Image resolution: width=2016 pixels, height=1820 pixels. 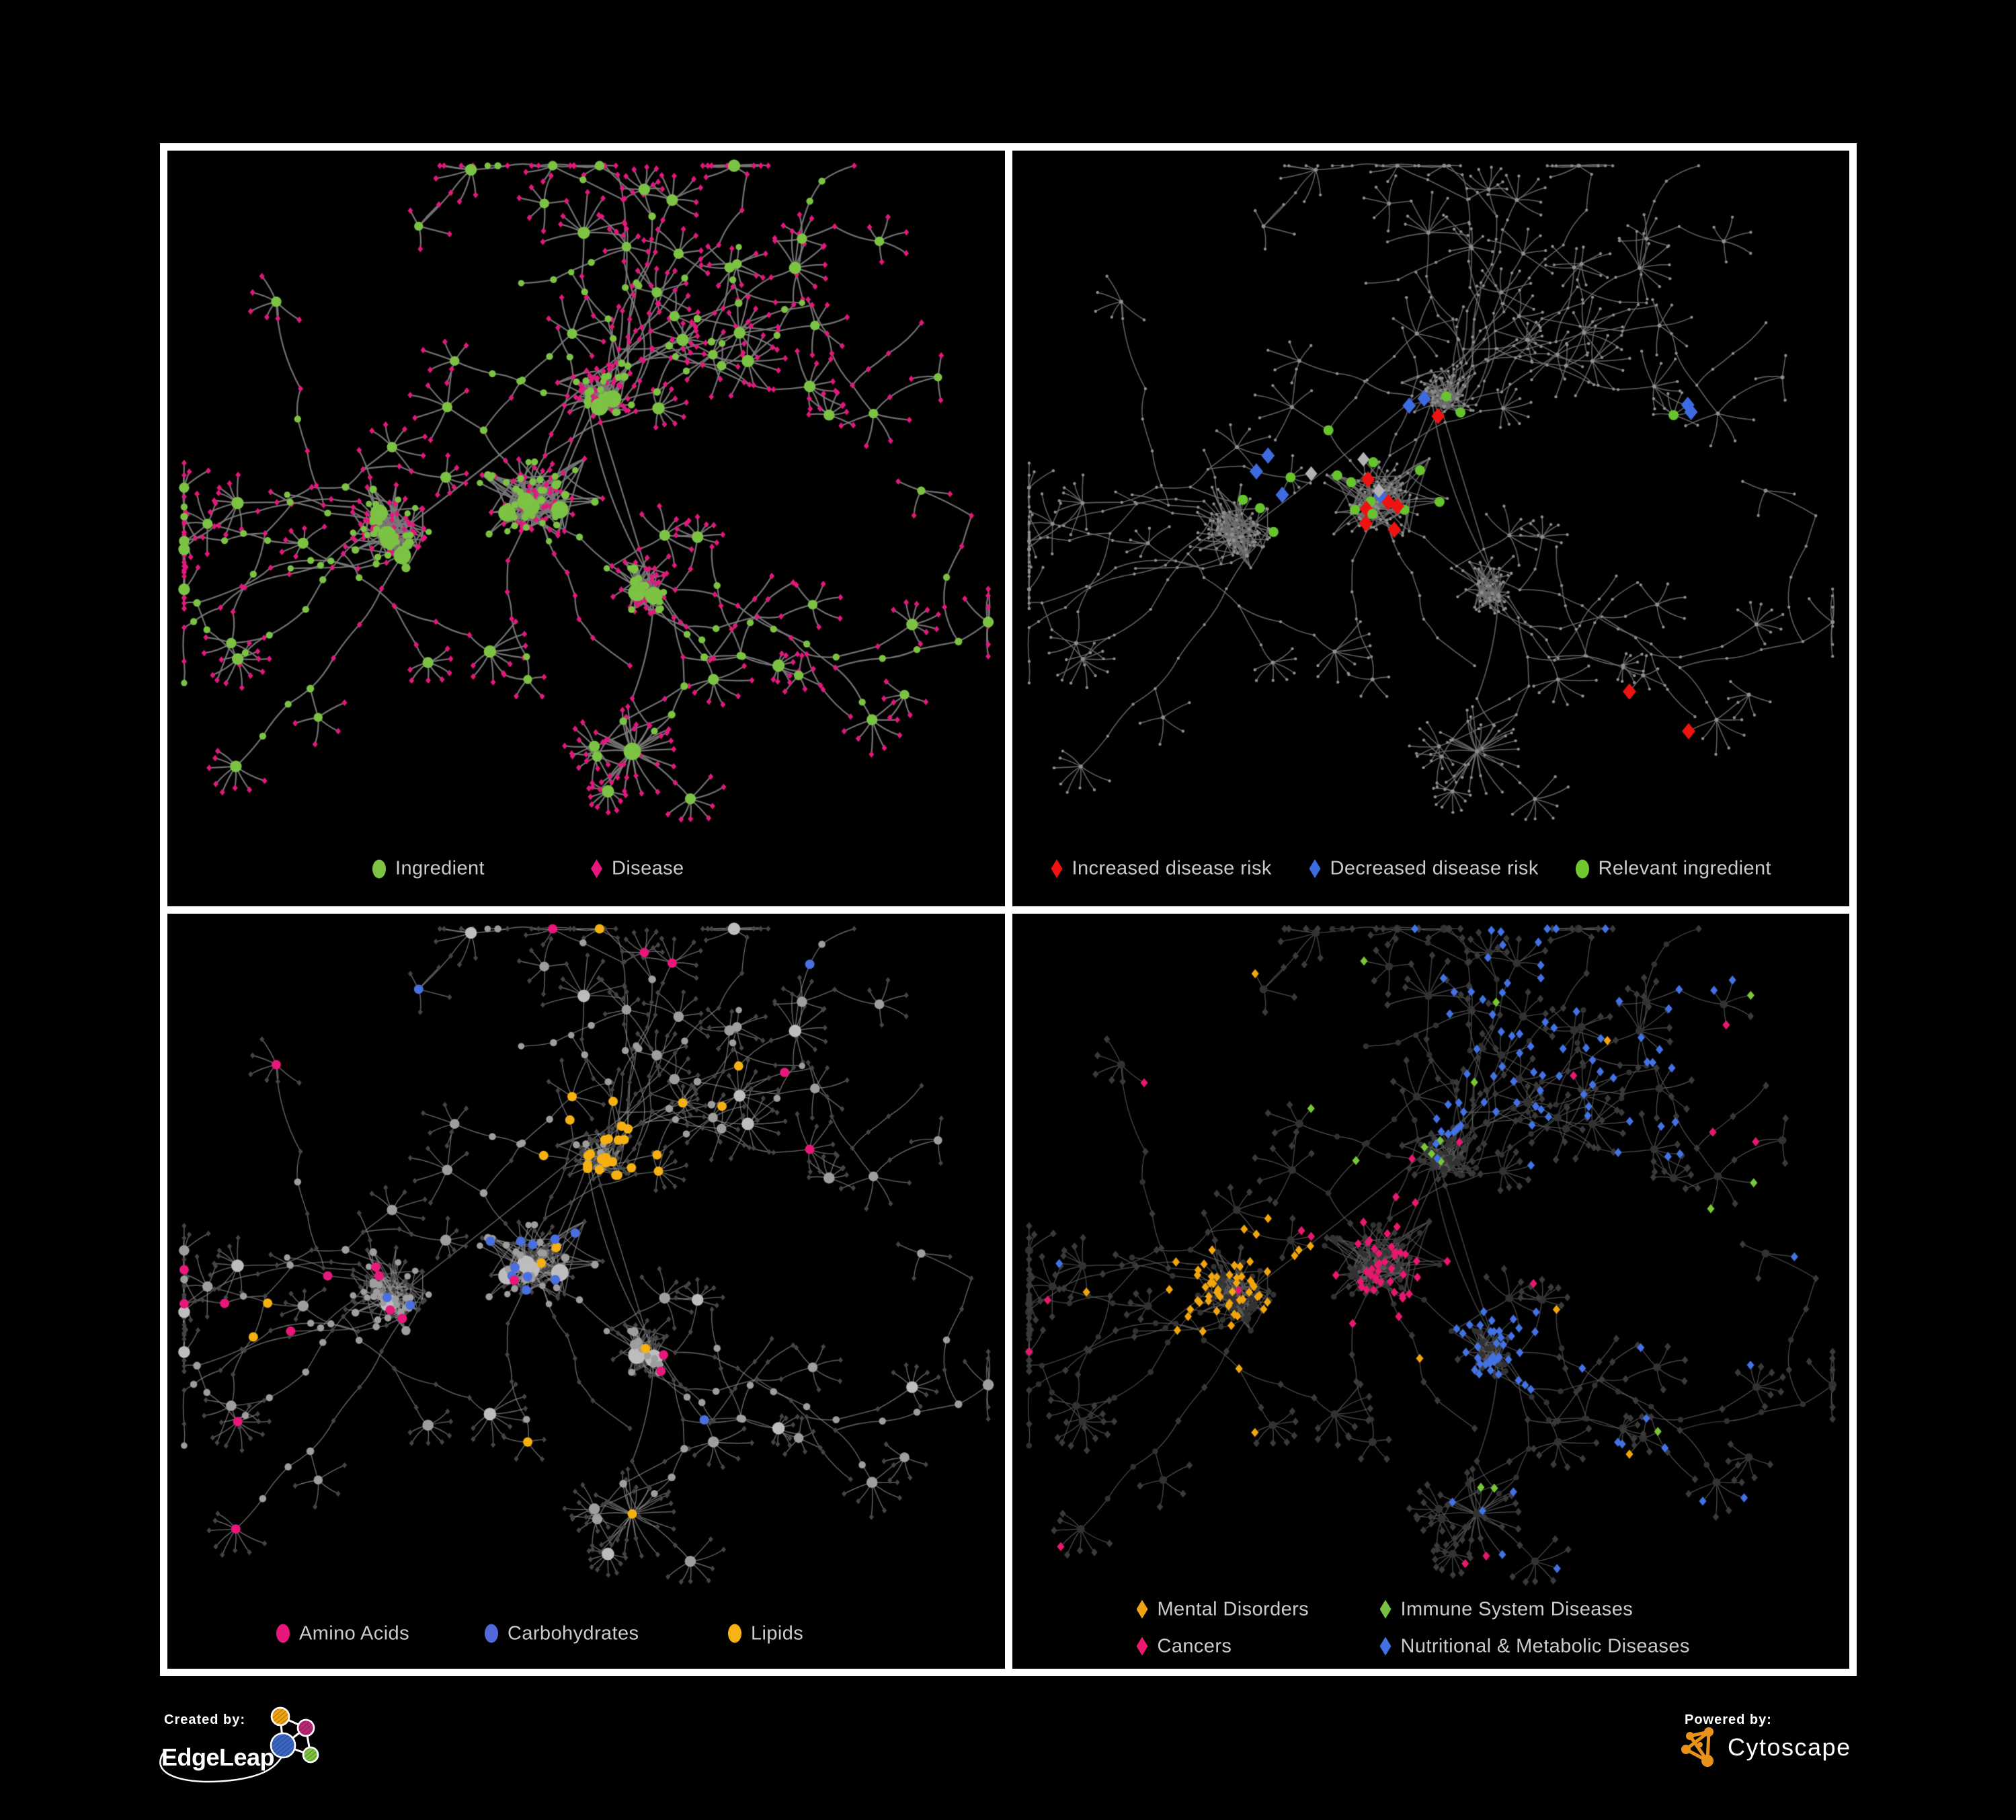 I want to click on cytoscape-wordmark: Cytoscape, so click(x=1789, y=1747).